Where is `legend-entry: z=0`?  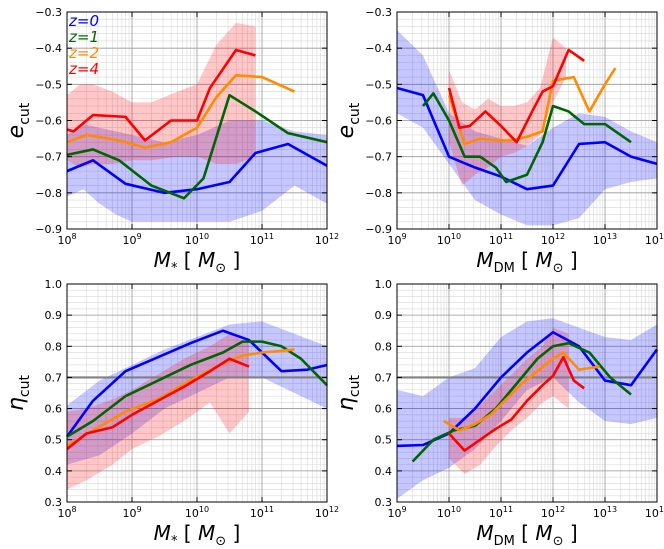
legend-entry: z=0 is located at coordinates (83, 21).